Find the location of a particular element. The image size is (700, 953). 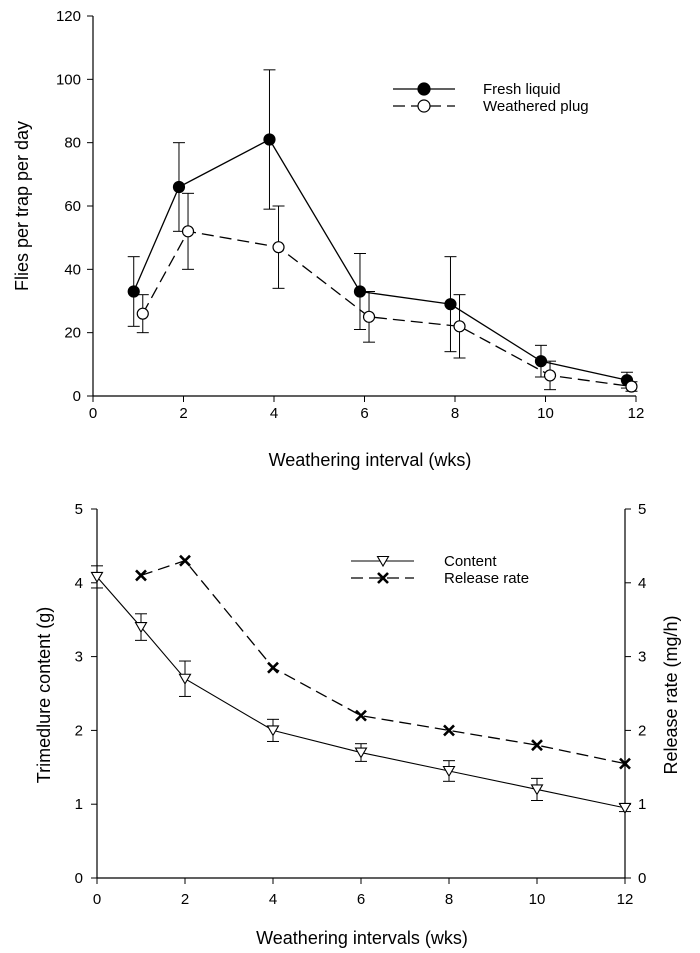

bottom-chart-x-tick-label: 4 is located at coordinates (273, 899).